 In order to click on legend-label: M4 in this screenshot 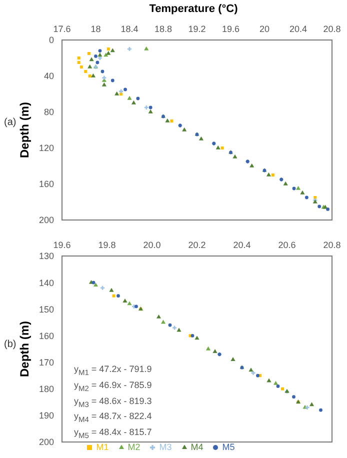, I will do `click(197, 447)`.